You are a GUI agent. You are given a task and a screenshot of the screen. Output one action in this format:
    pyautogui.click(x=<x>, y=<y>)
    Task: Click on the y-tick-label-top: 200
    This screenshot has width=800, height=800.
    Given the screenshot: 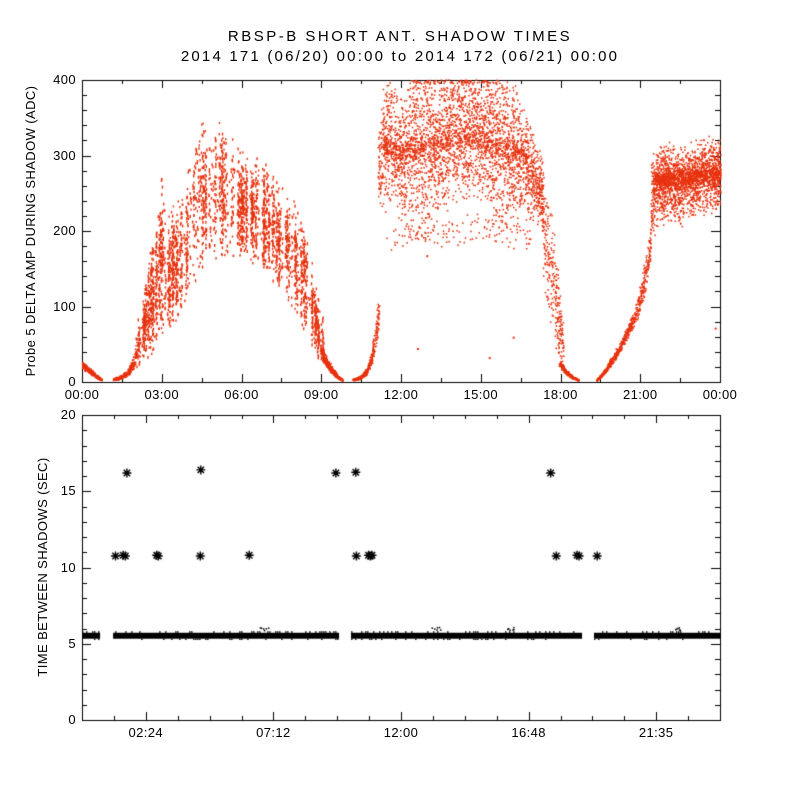 What is the action you would take?
    pyautogui.click(x=64, y=230)
    